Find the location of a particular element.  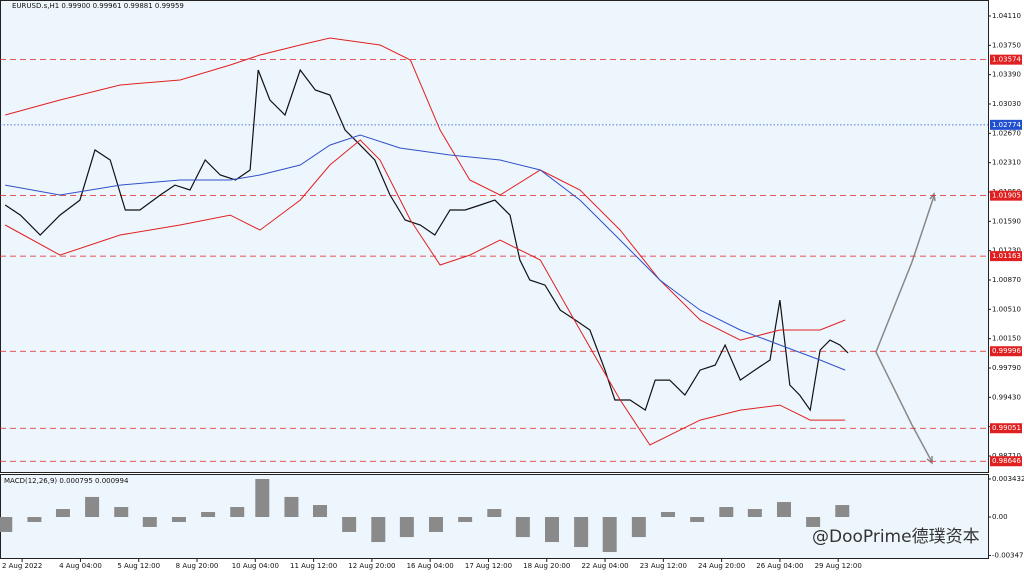

y-tick-label: 1.03750 is located at coordinates (1006, 45).